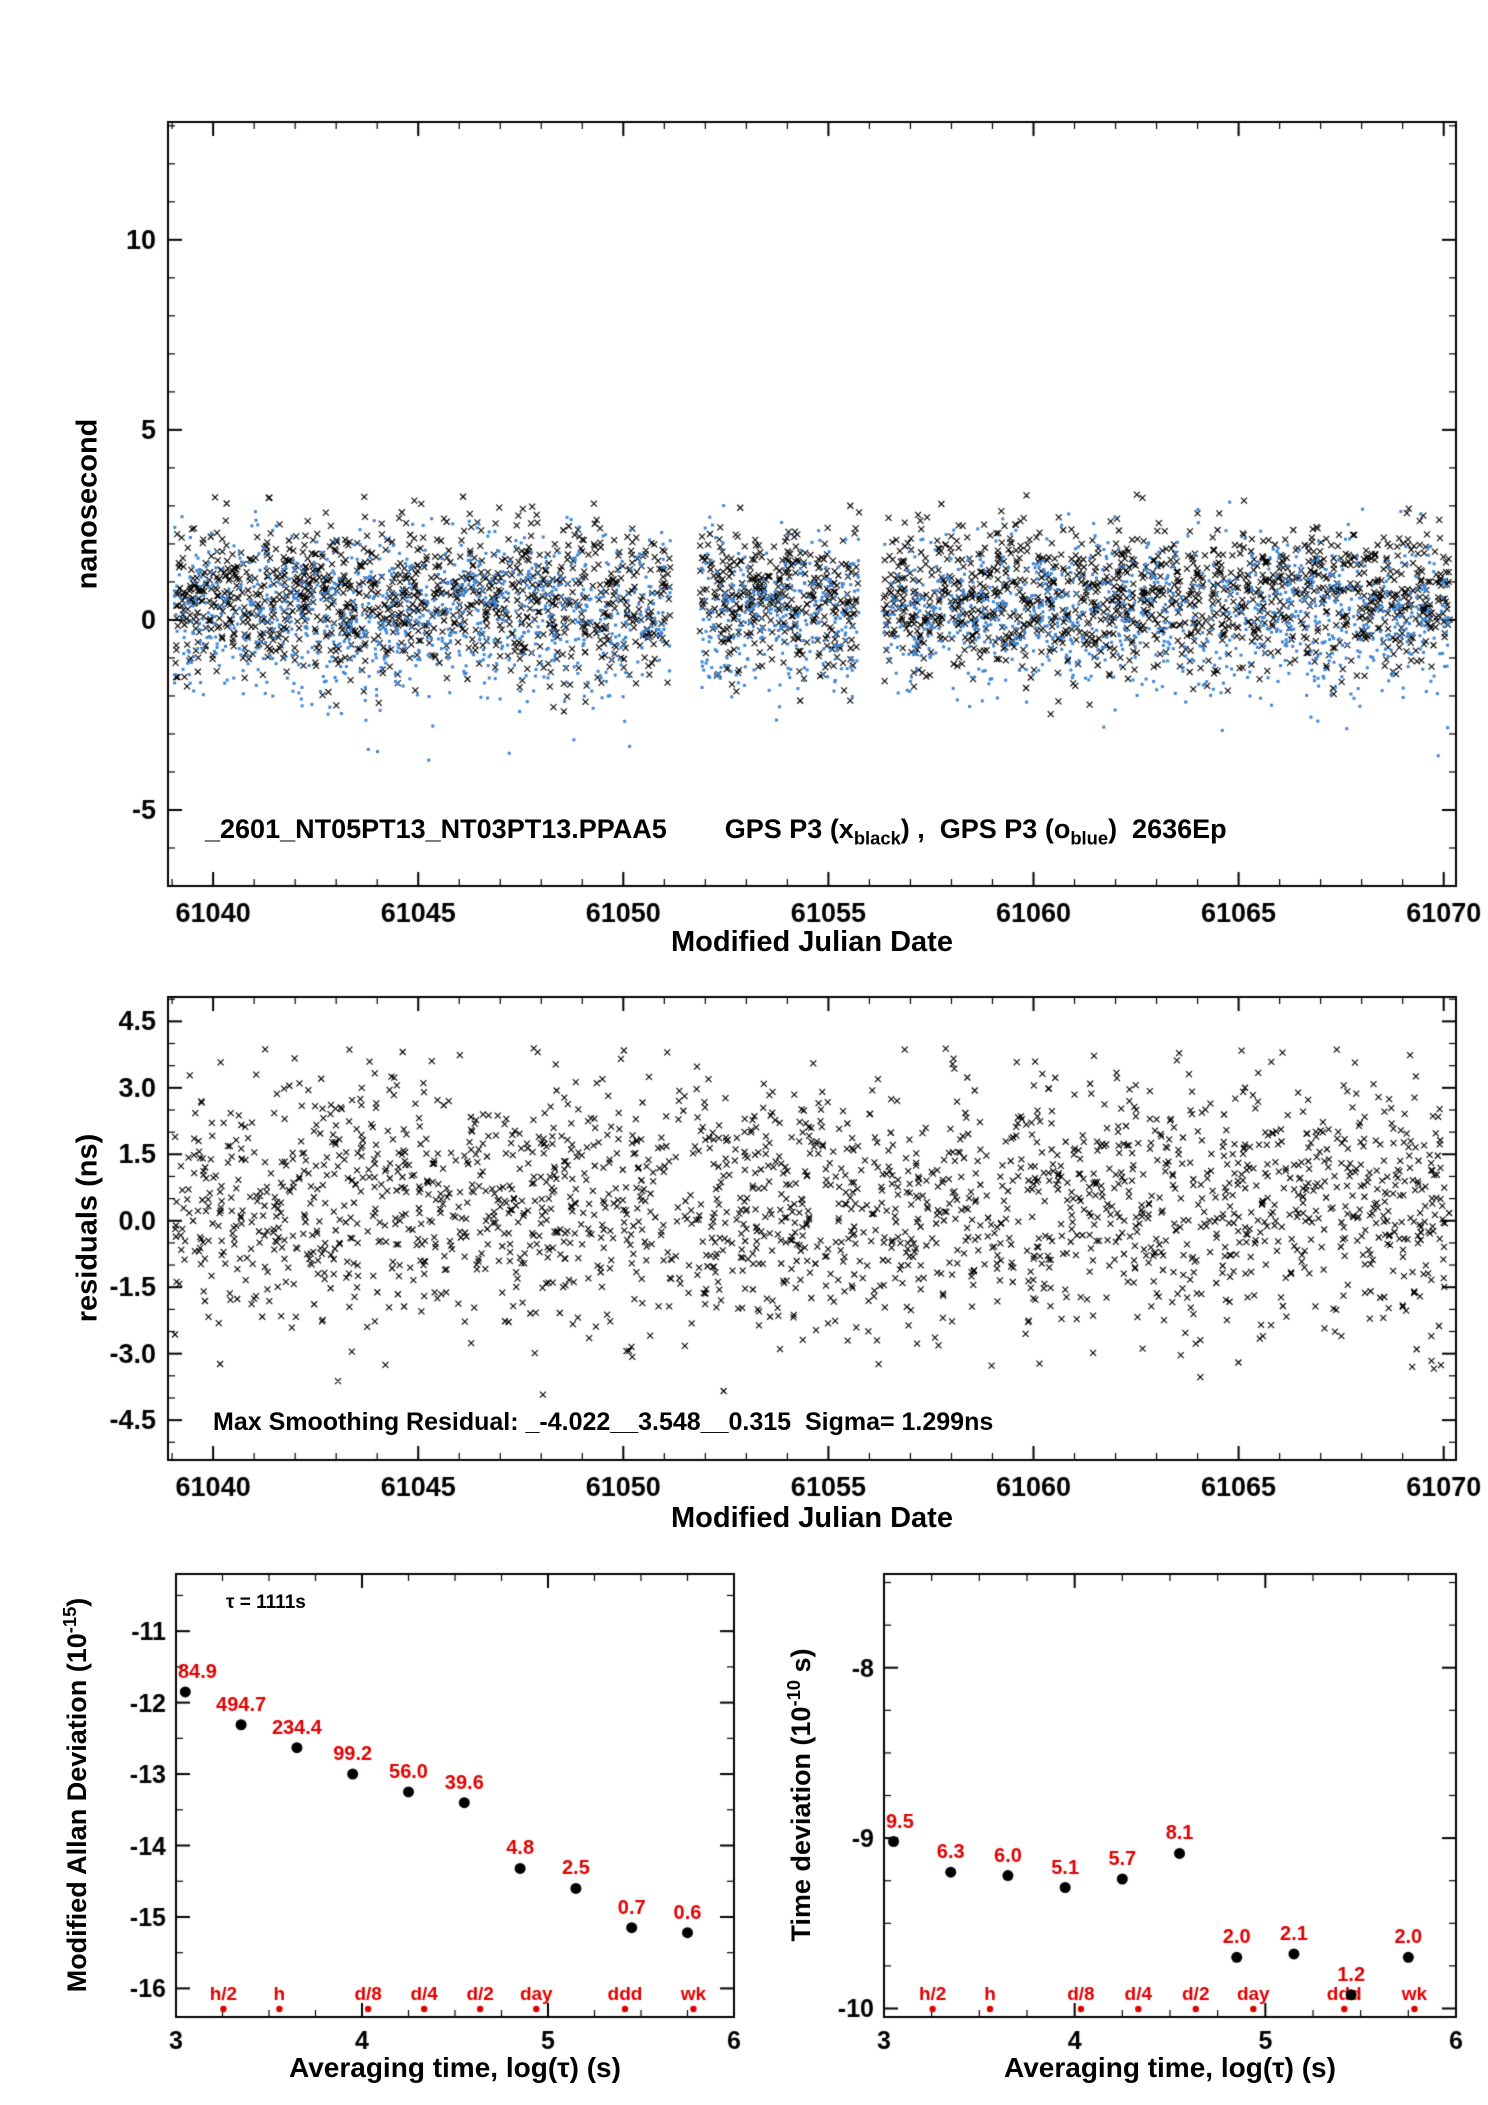  What do you see at coordinates (266, 1602) in the screenshot?
I see `tau-annotation: τ = 1111s` at bounding box center [266, 1602].